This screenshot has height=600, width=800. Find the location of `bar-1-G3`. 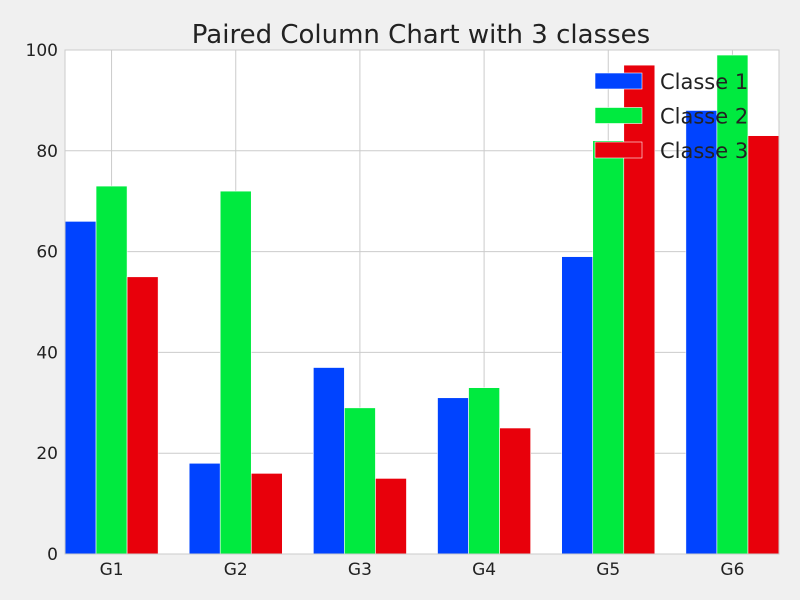

bar-1-G3 is located at coordinates (329, 461).